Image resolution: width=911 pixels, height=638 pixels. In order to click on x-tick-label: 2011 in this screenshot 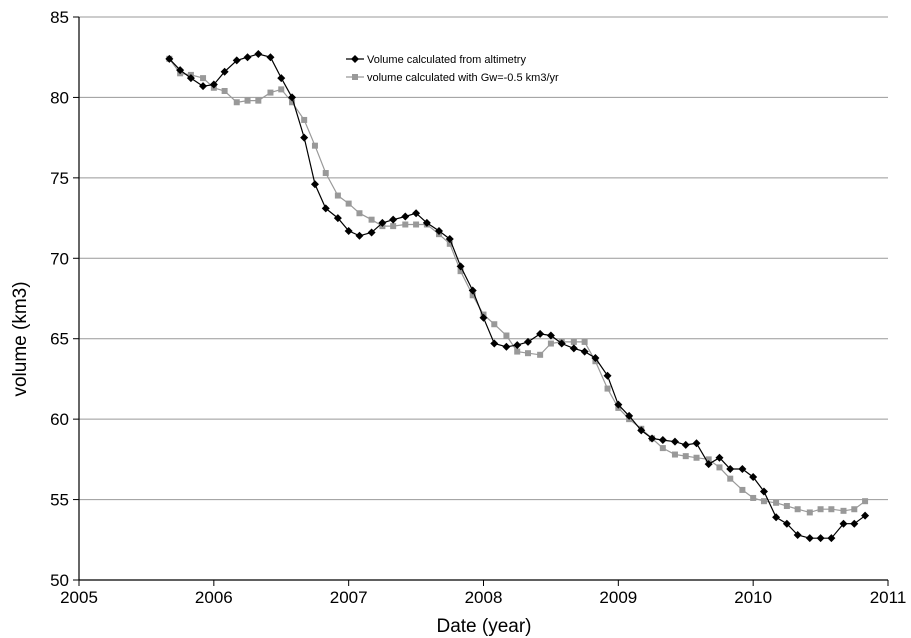, I will do `click(888, 597)`.